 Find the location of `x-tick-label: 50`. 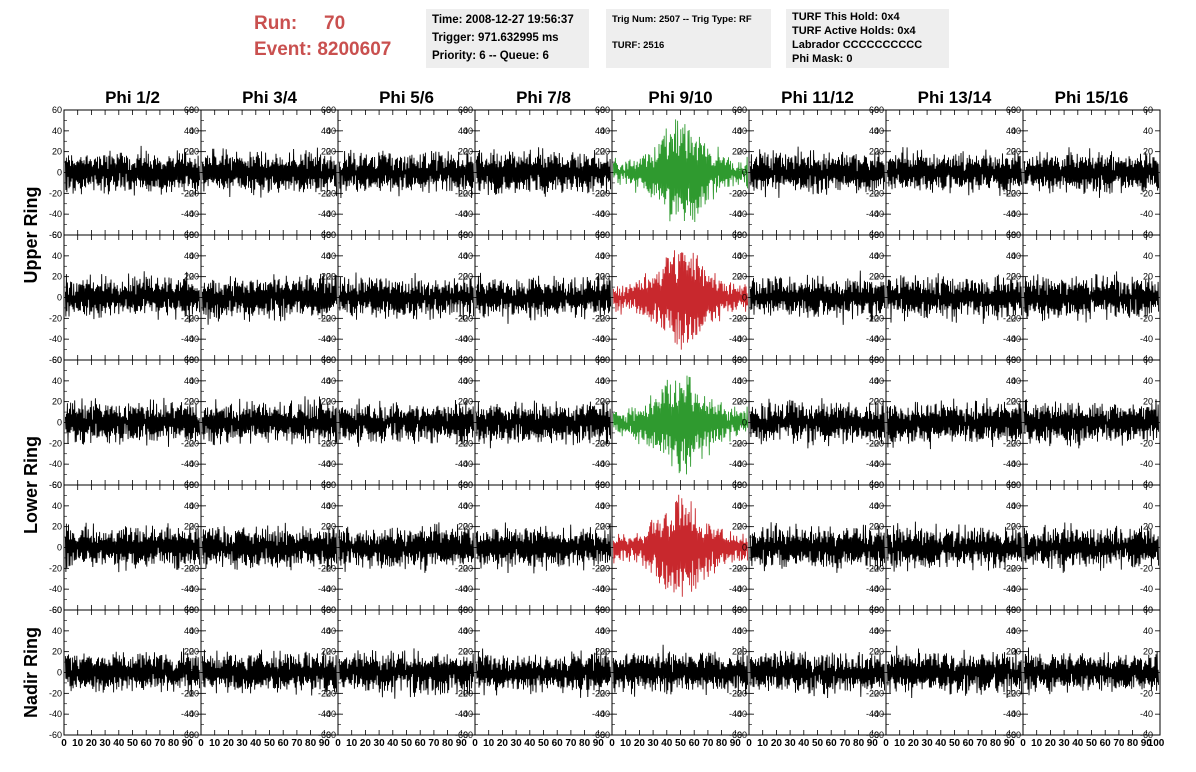

x-tick-label: 50 is located at coordinates (955, 743).